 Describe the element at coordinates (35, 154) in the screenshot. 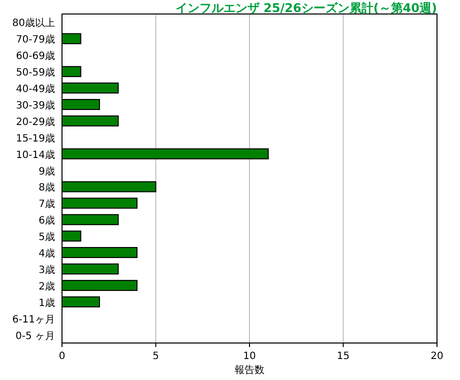

I see `y-tick-label: 10-14歳` at that location.